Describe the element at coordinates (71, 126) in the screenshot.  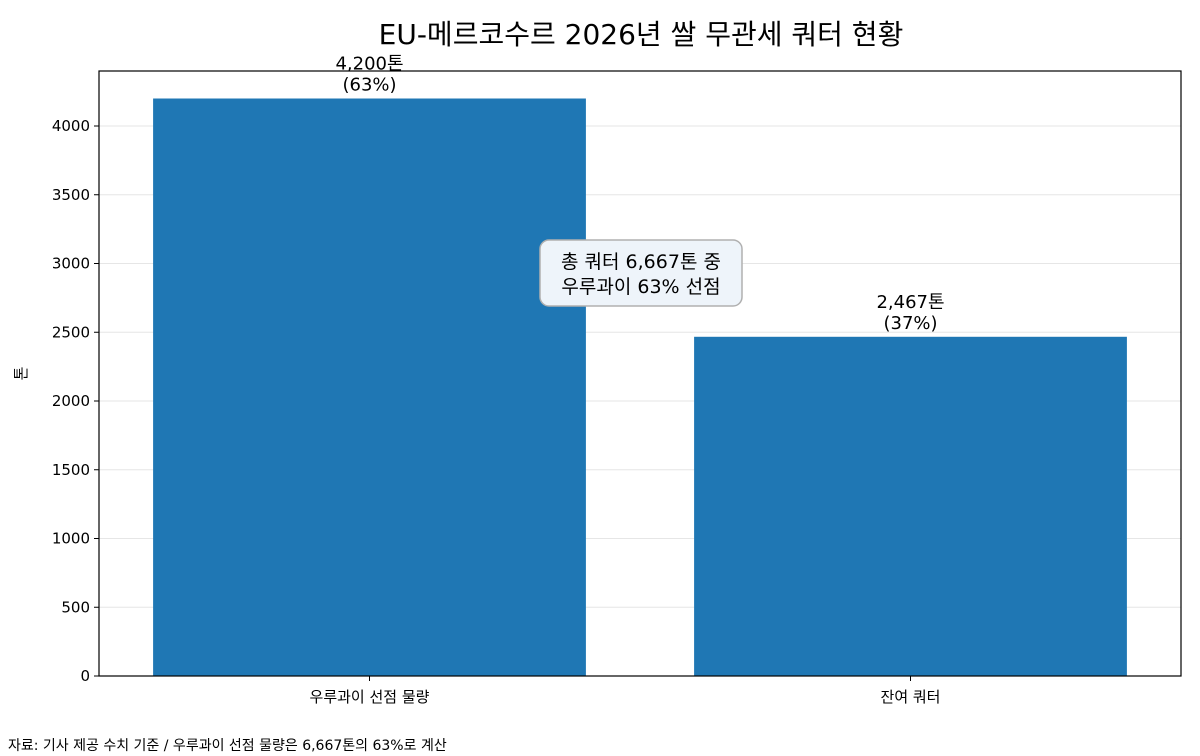
I see `y-tick-label: 4000` at that location.